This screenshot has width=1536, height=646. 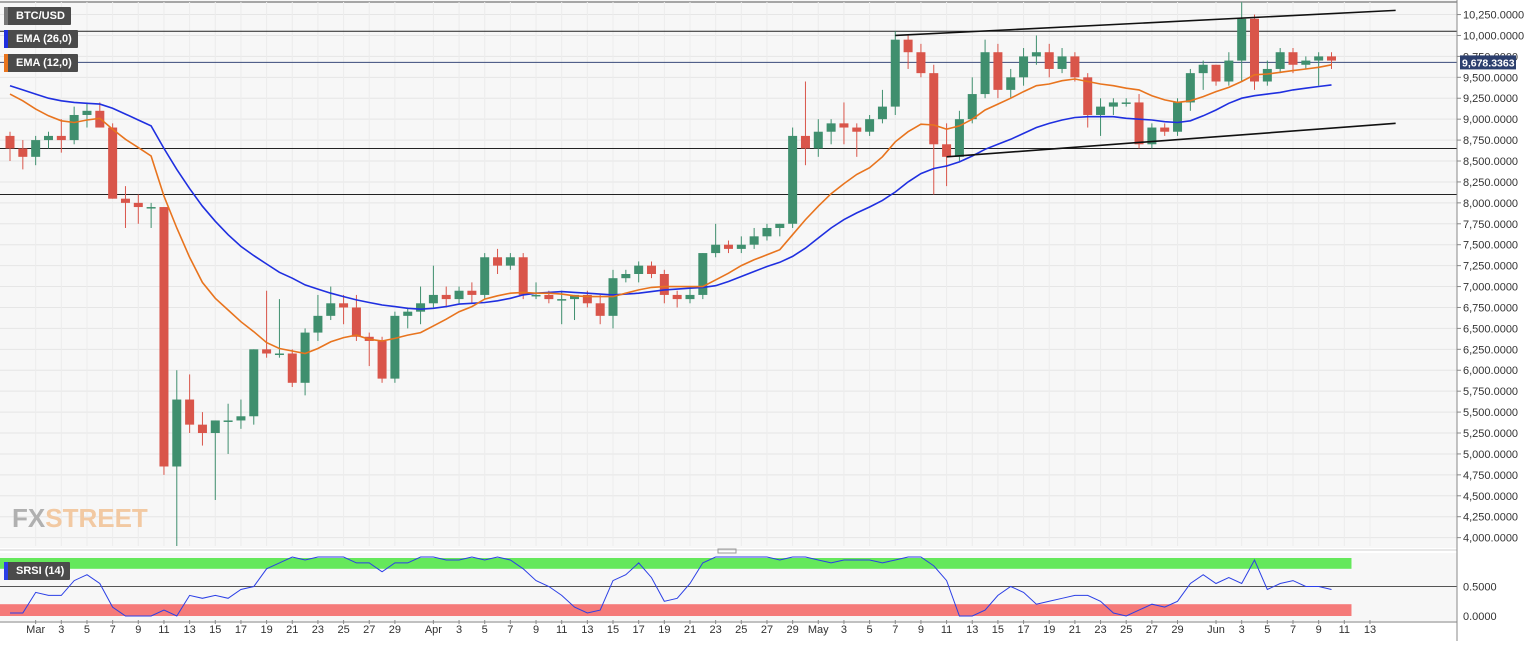 What do you see at coordinates (41, 39) in the screenshot?
I see `legend-ema-slow: EMA (26,0)` at bounding box center [41, 39].